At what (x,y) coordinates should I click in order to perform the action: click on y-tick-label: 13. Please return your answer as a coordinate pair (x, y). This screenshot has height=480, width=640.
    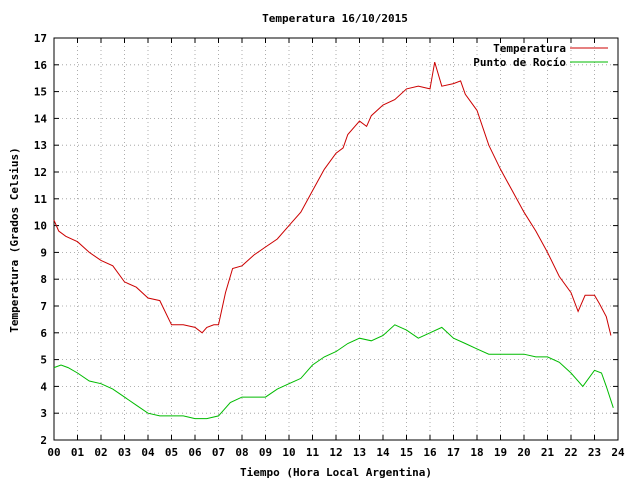
    Looking at the image, I should click on (40, 145).